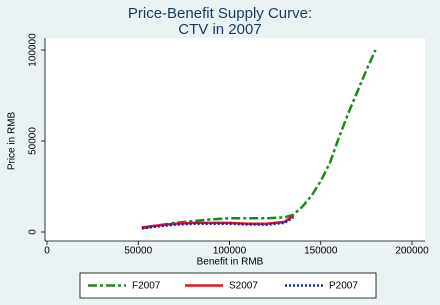 This screenshot has height=305, width=440. I want to click on chart-subtitle: CTV in 2007, so click(219, 29).